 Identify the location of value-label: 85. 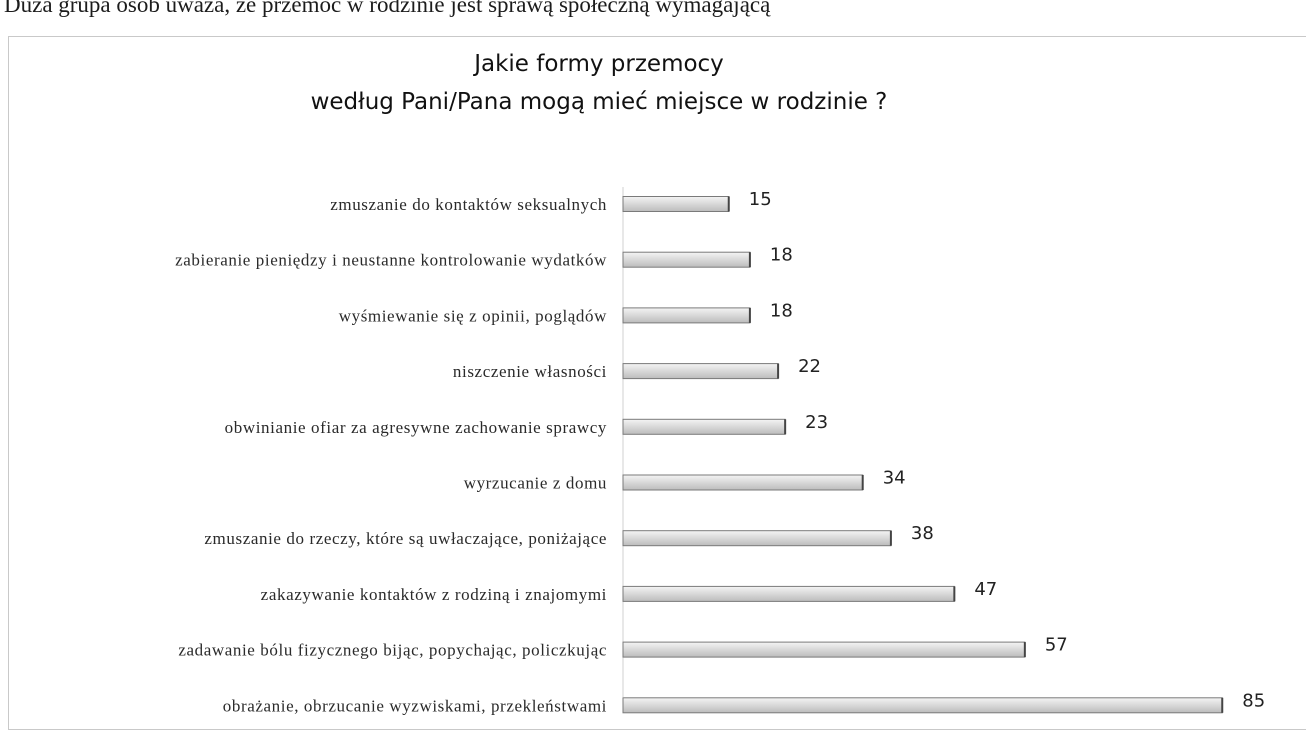
(1253, 700).